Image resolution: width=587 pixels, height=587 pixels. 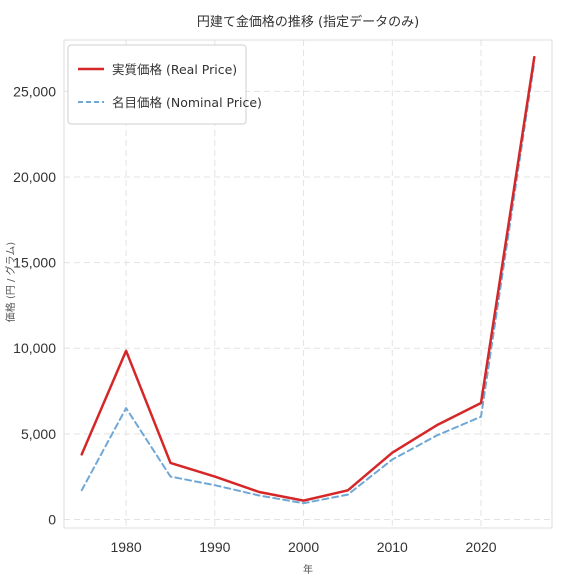 What do you see at coordinates (392, 547) in the screenshot?
I see `x-tick-label: 2010` at bounding box center [392, 547].